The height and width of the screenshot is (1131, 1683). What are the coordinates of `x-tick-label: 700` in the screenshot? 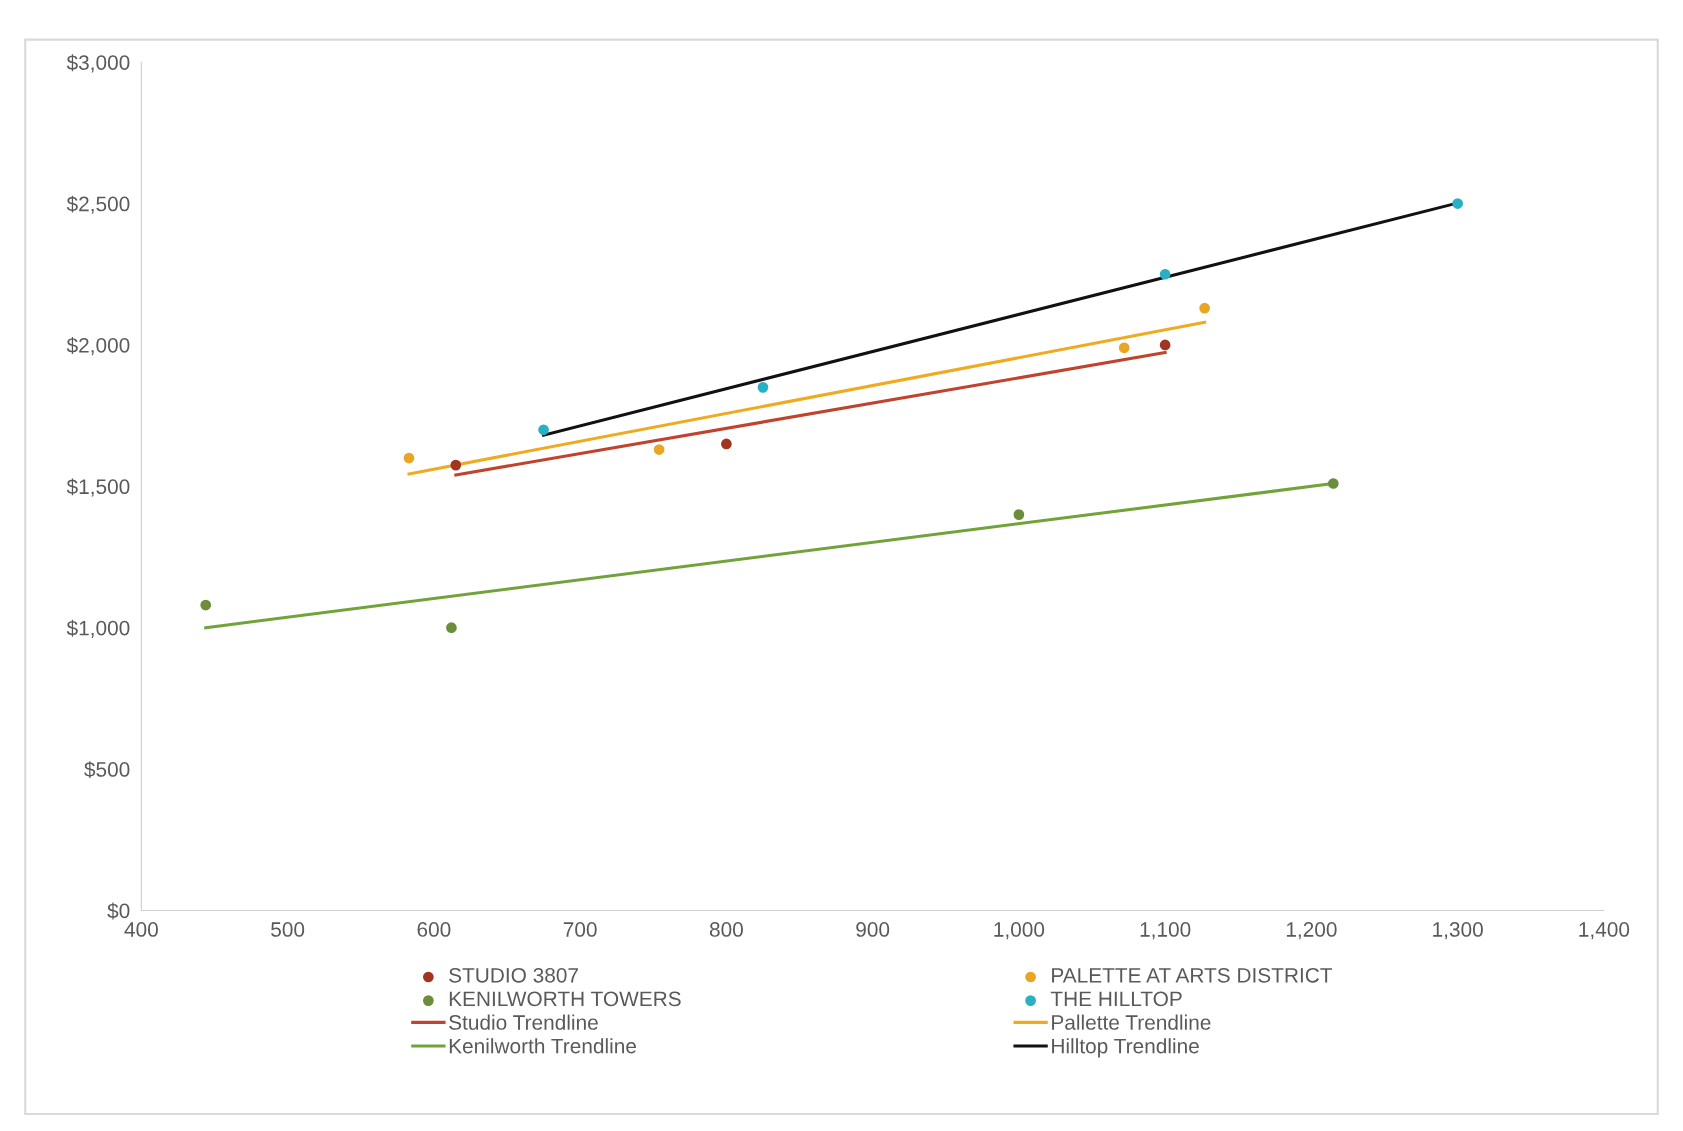 It's located at (580, 929).